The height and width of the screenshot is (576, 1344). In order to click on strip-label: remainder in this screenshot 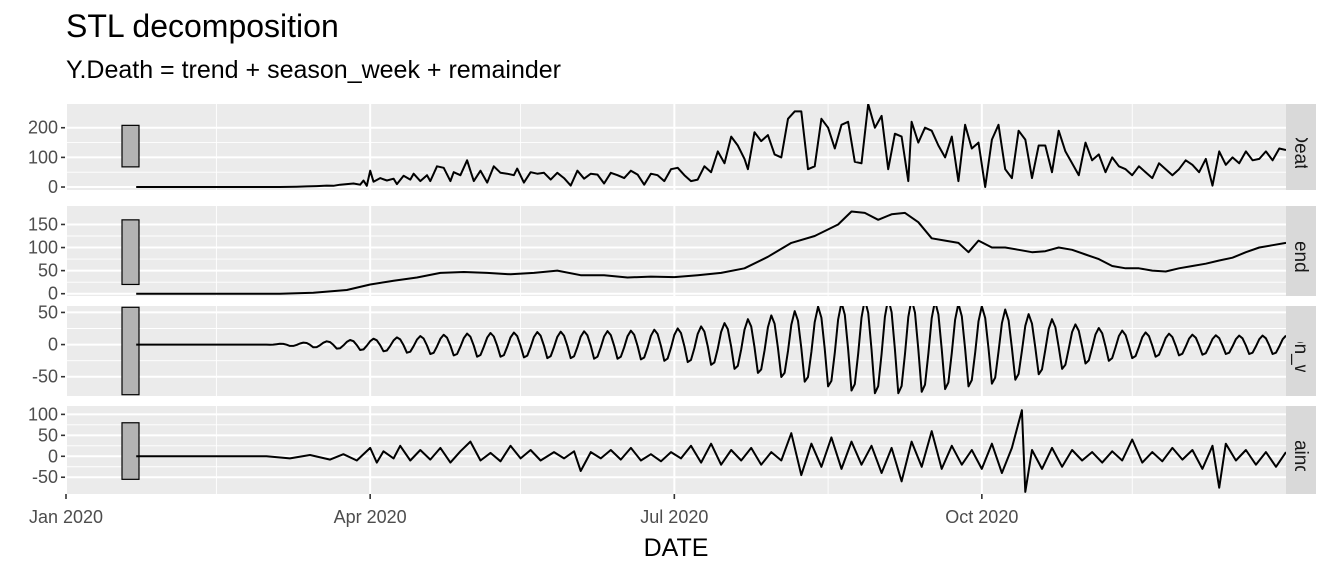, I will do `click(1300, 450)`.